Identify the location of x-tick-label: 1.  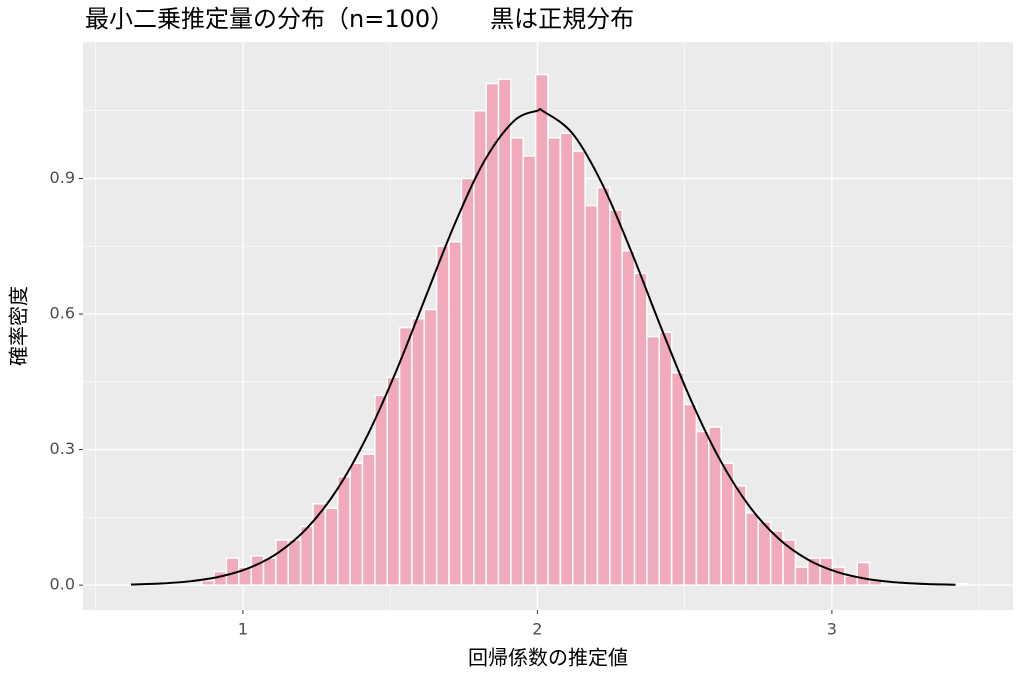
(243, 629).